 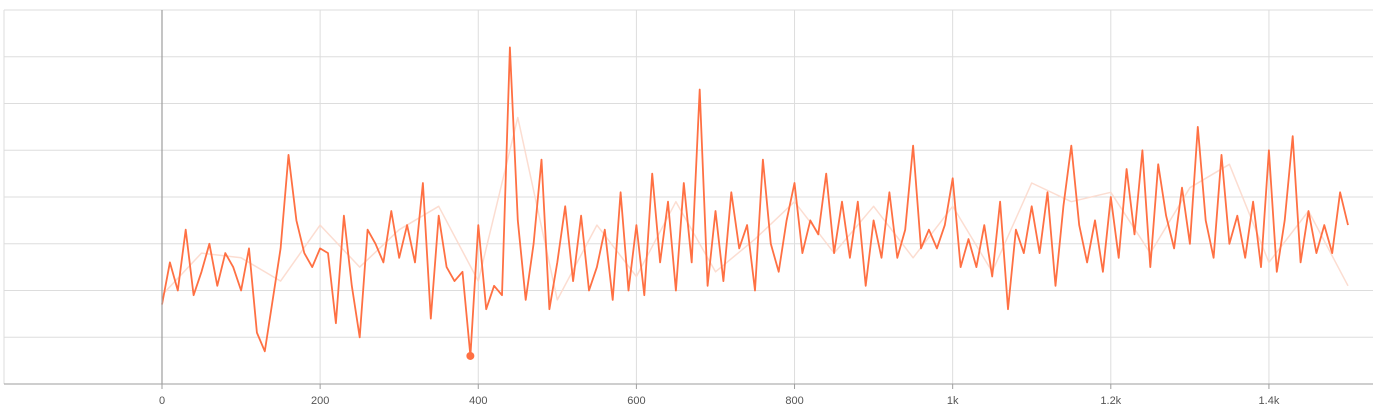 I want to click on x-tick-label: 0, so click(x=162, y=401).